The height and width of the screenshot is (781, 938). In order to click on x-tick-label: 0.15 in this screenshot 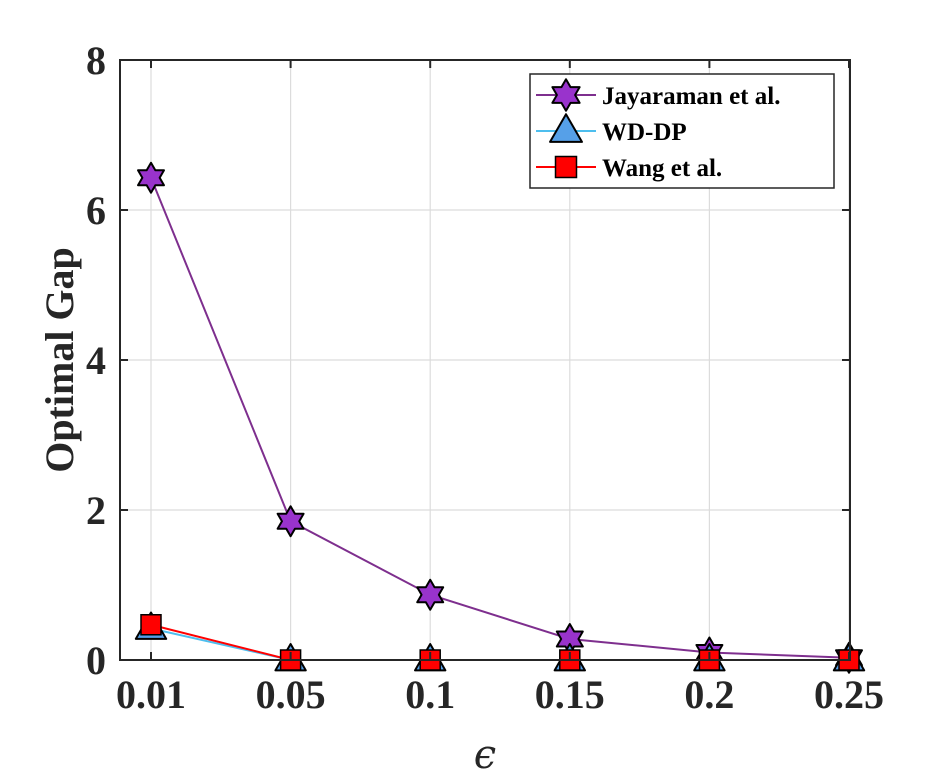, I will do `click(570, 694)`.